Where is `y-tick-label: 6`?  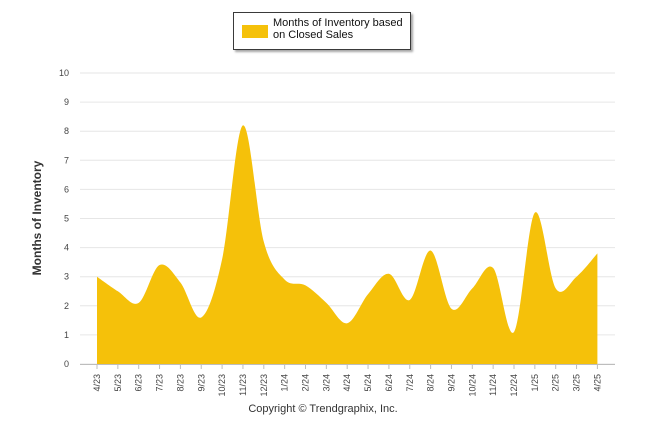
y-tick-label: 6 is located at coordinates (66, 189).